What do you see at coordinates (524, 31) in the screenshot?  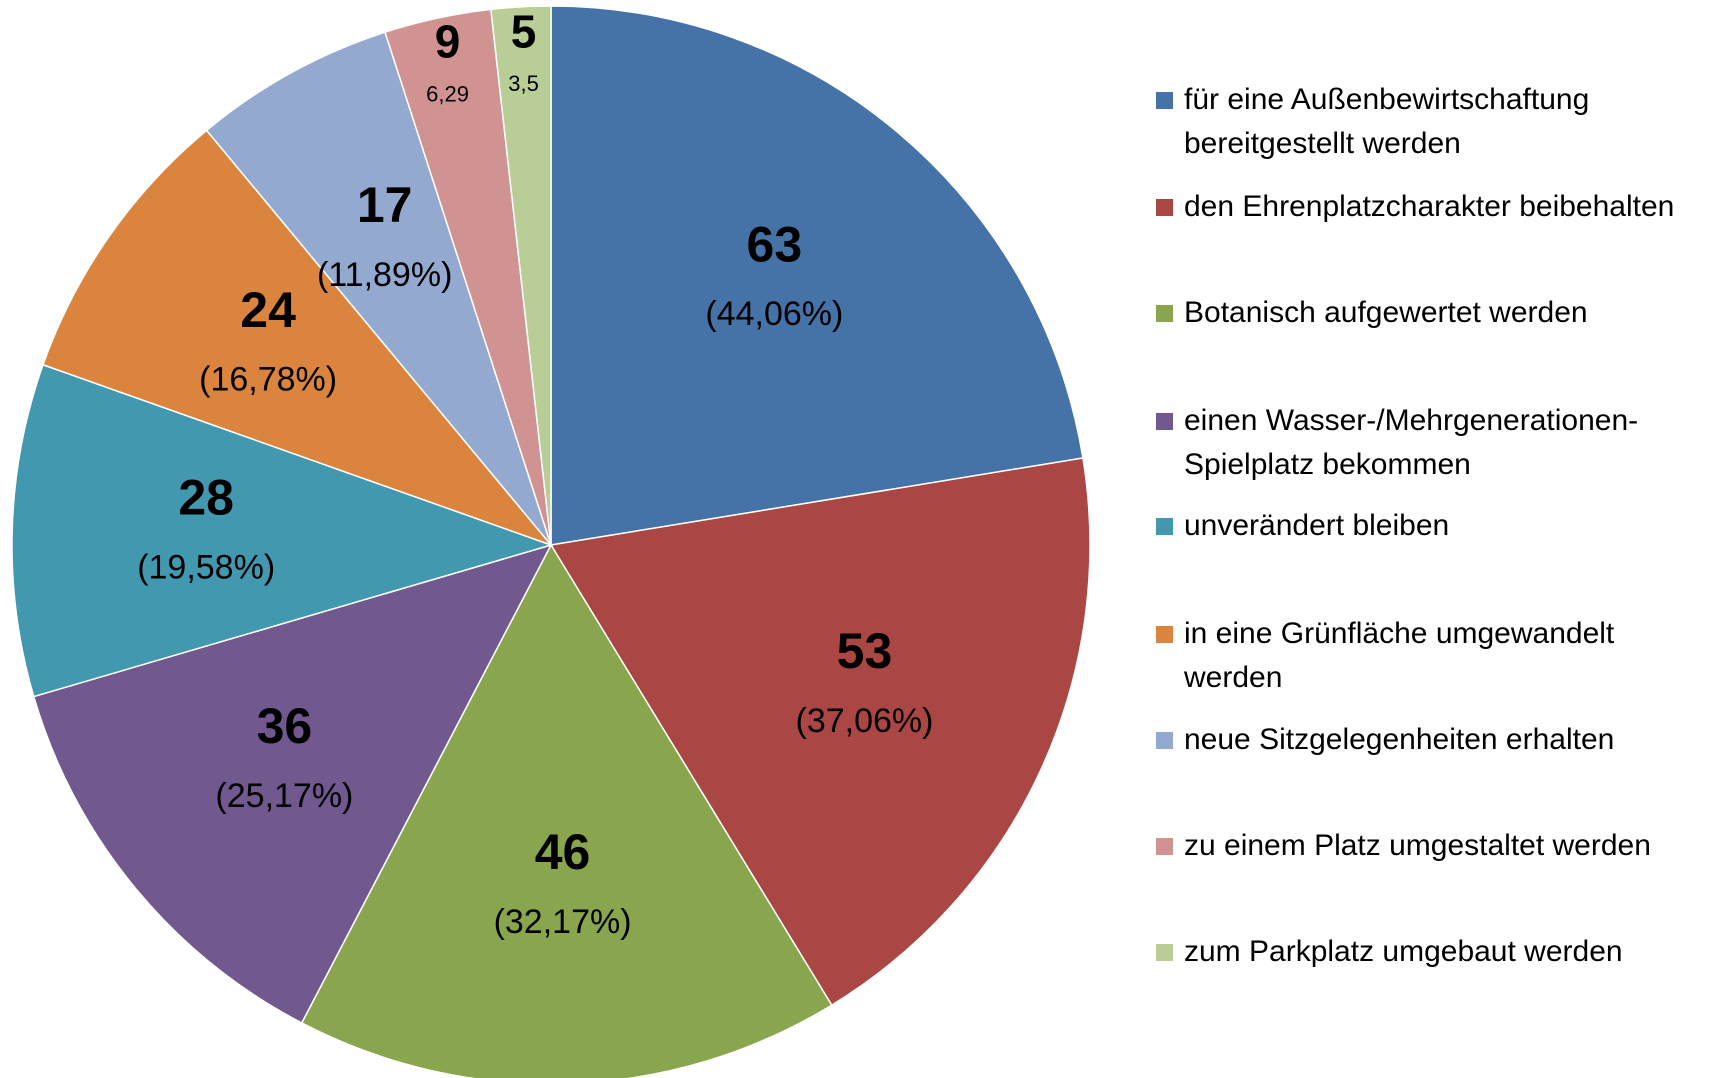 I see `slice-value-label: 5` at bounding box center [524, 31].